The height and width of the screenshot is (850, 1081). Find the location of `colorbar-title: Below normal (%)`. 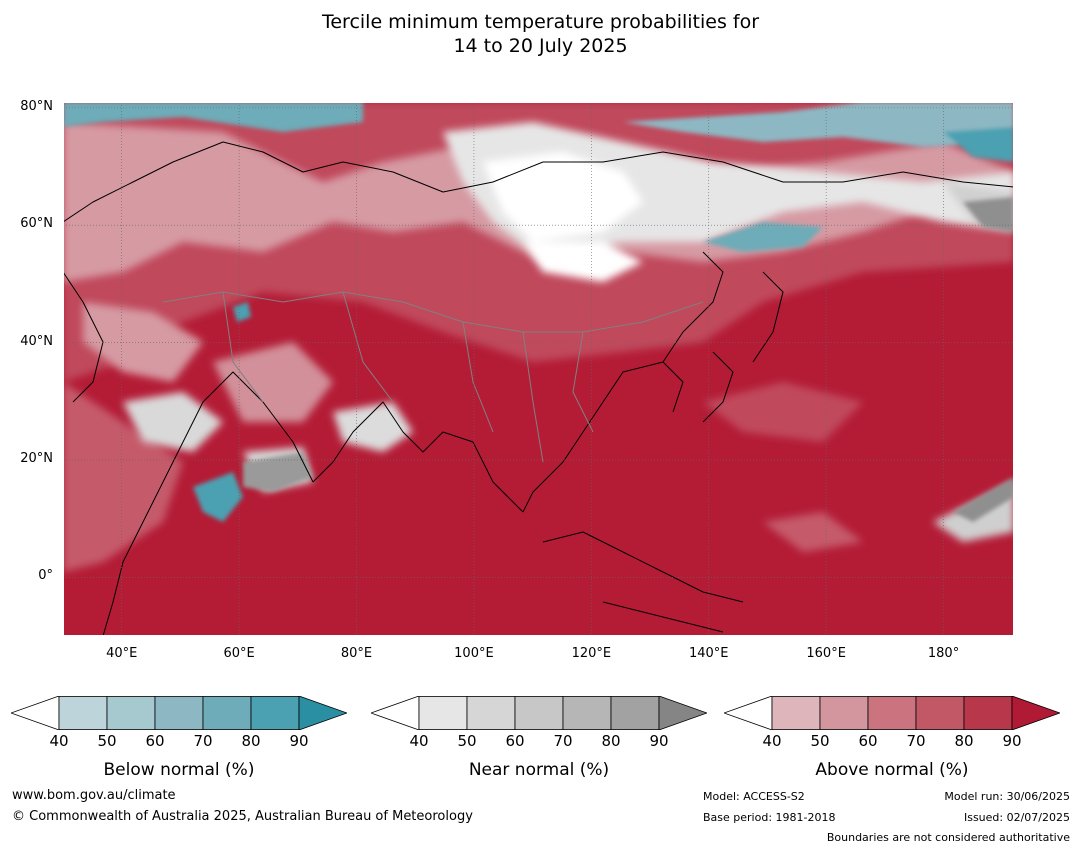

colorbar-title: Below normal (%) is located at coordinates (179, 770).